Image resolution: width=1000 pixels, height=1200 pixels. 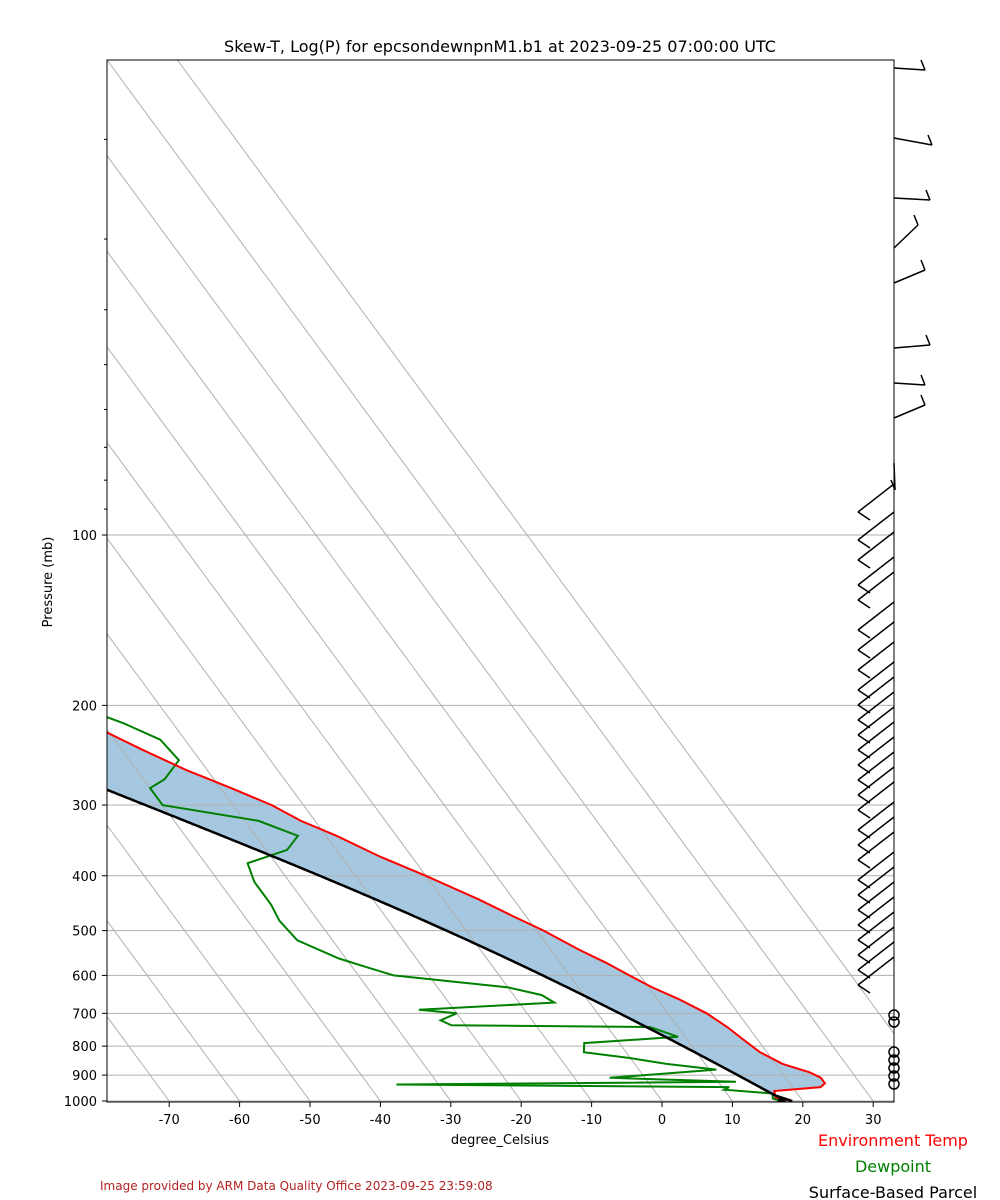 I want to click on pressure-tick-label: 200, so click(x=84, y=706).